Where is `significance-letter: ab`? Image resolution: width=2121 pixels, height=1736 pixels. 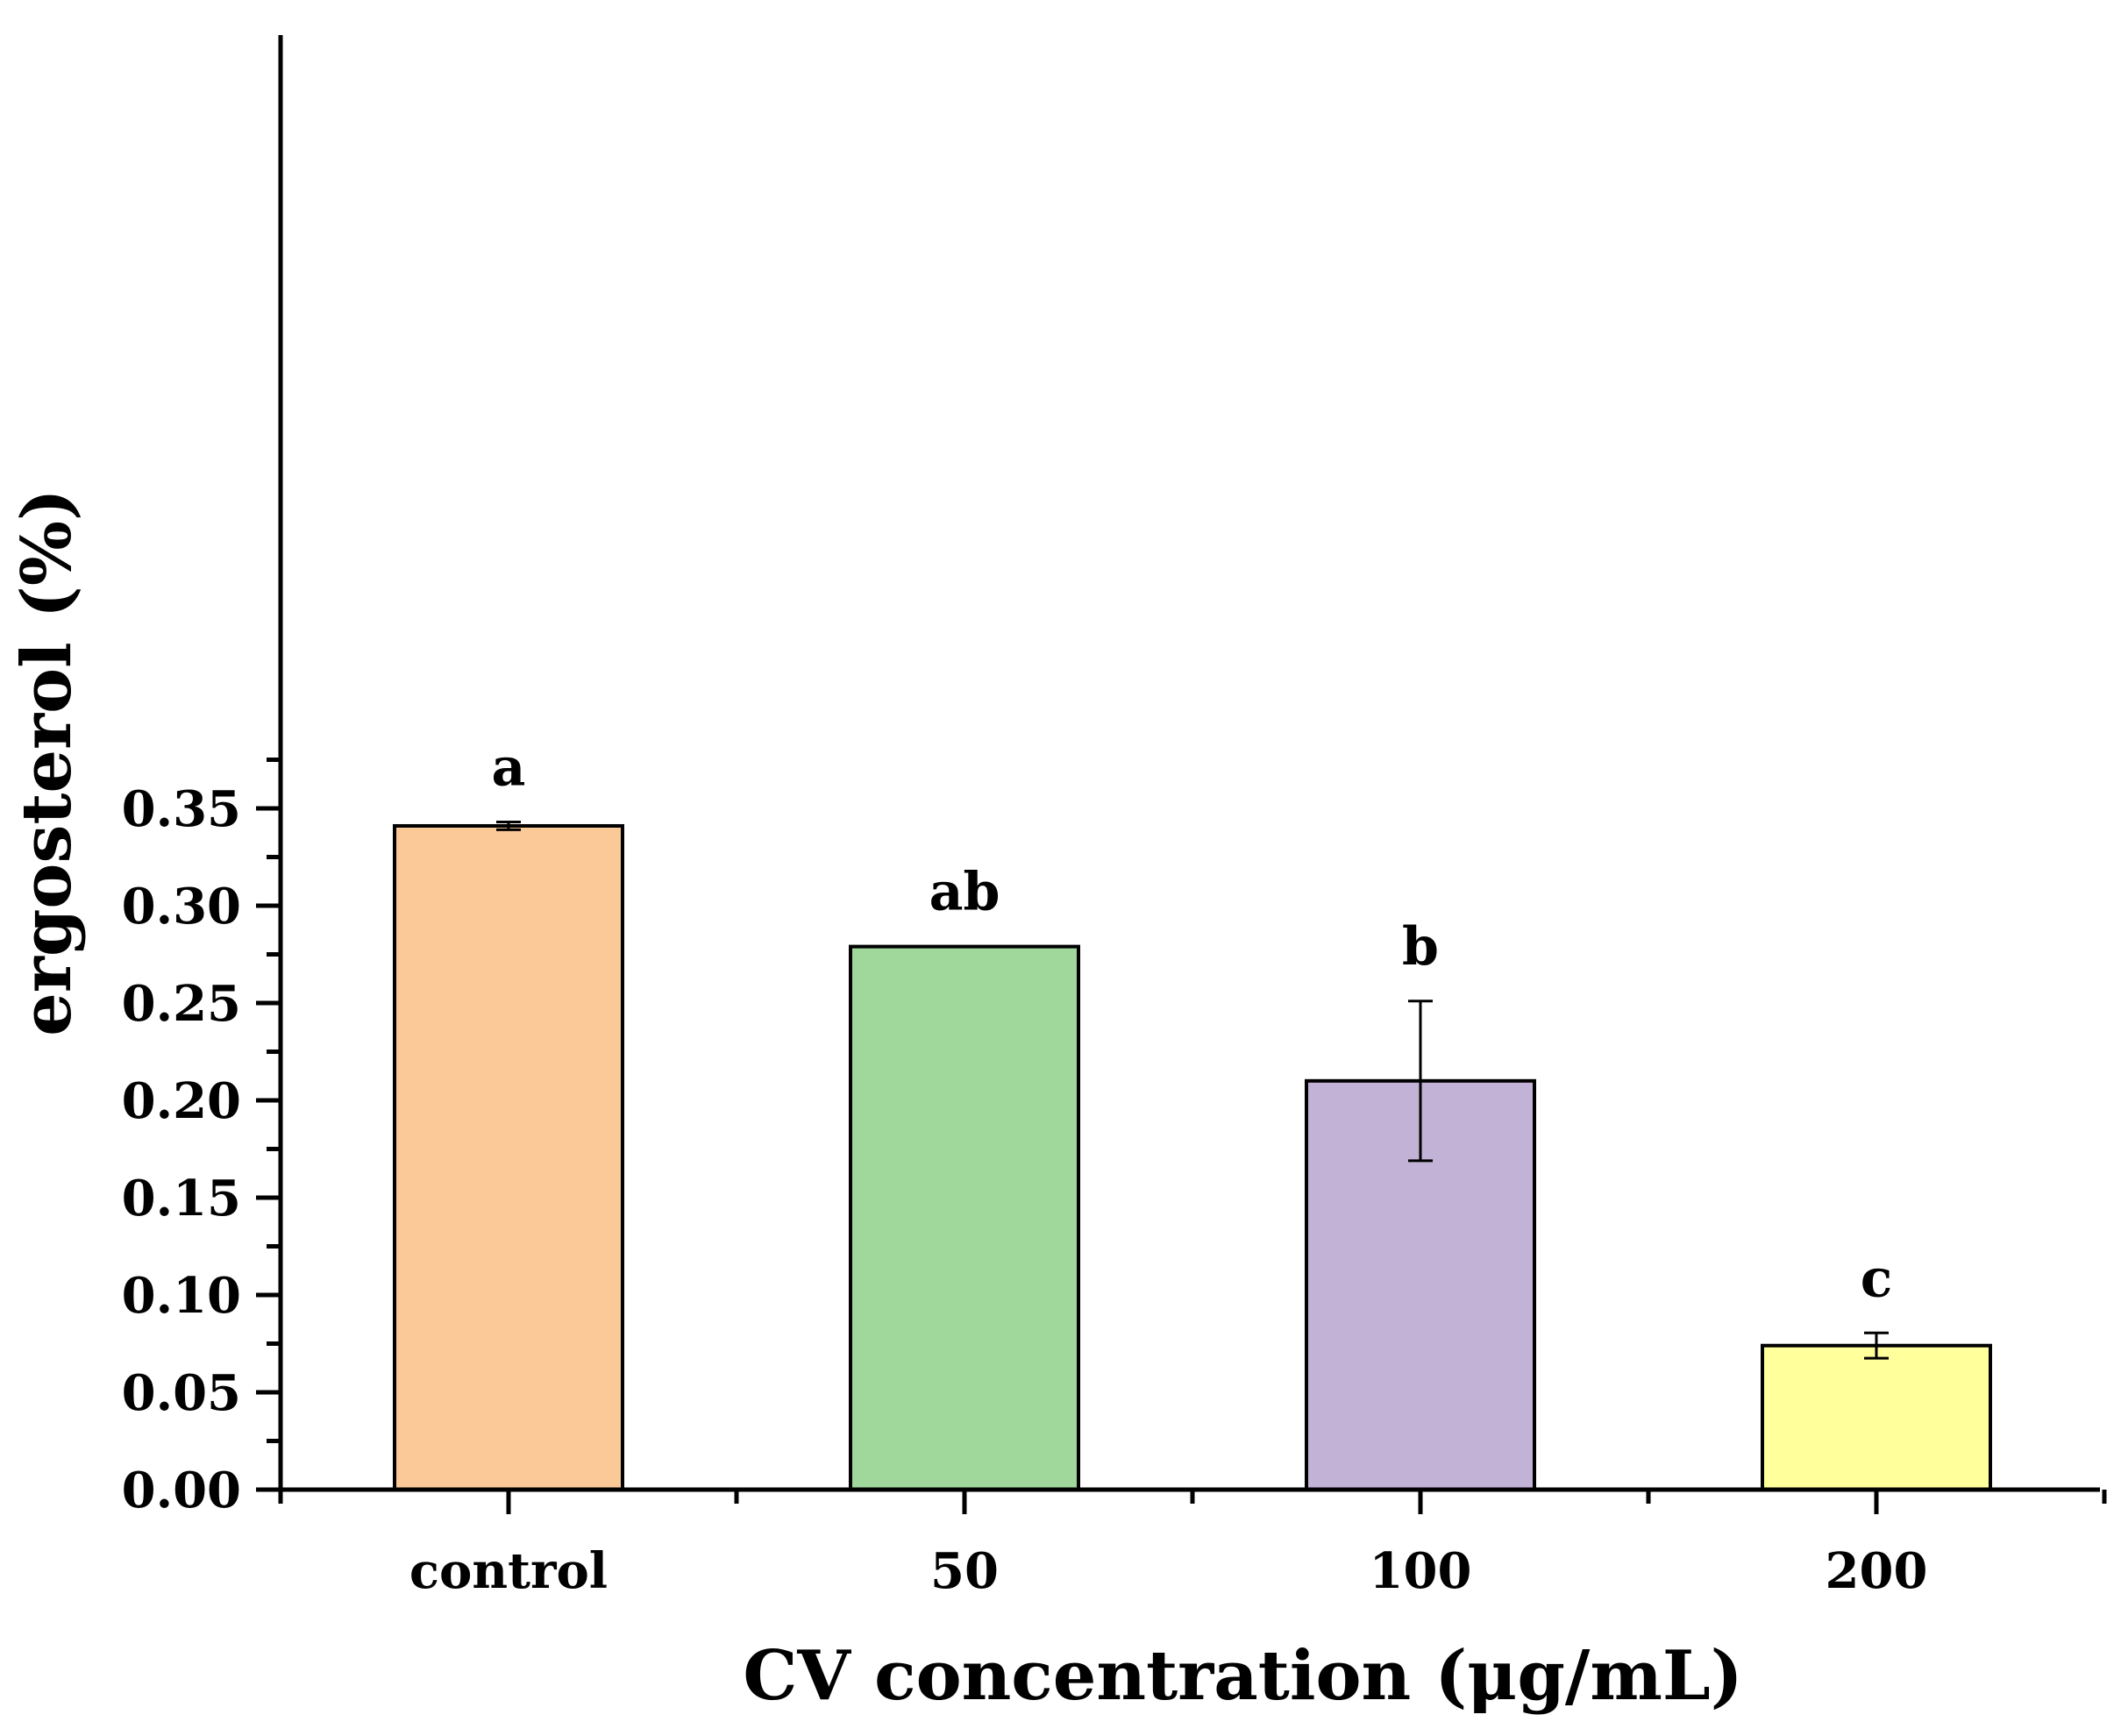 significance-letter: ab is located at coordinates (964, 892).